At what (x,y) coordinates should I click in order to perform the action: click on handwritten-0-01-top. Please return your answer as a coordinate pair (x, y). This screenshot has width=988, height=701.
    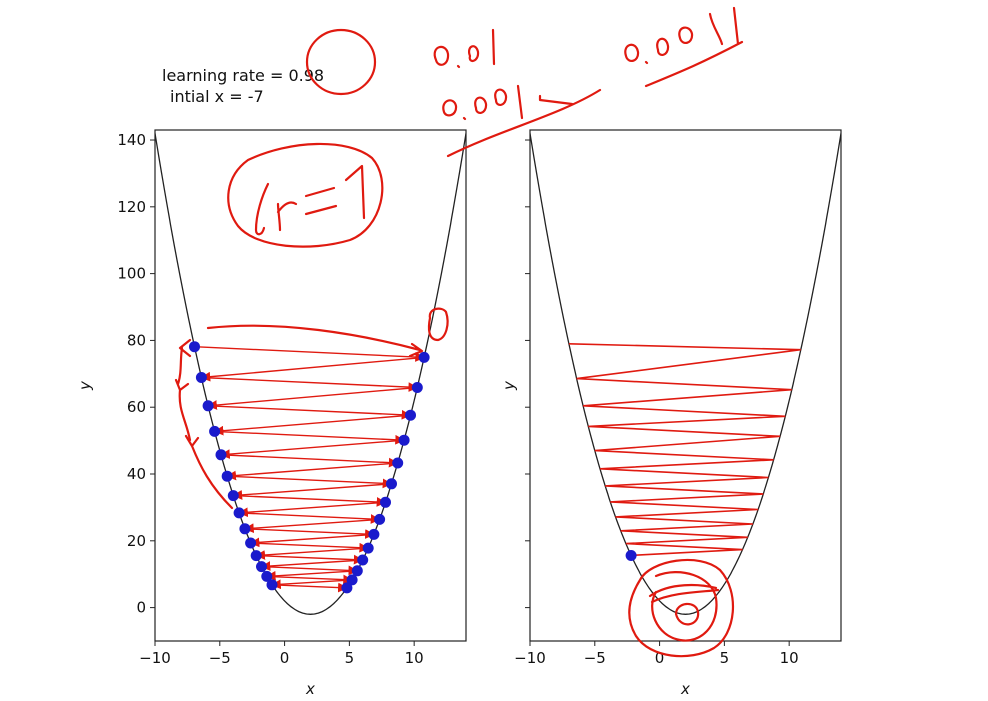
    Looking at the image, I should click on (464, 48).